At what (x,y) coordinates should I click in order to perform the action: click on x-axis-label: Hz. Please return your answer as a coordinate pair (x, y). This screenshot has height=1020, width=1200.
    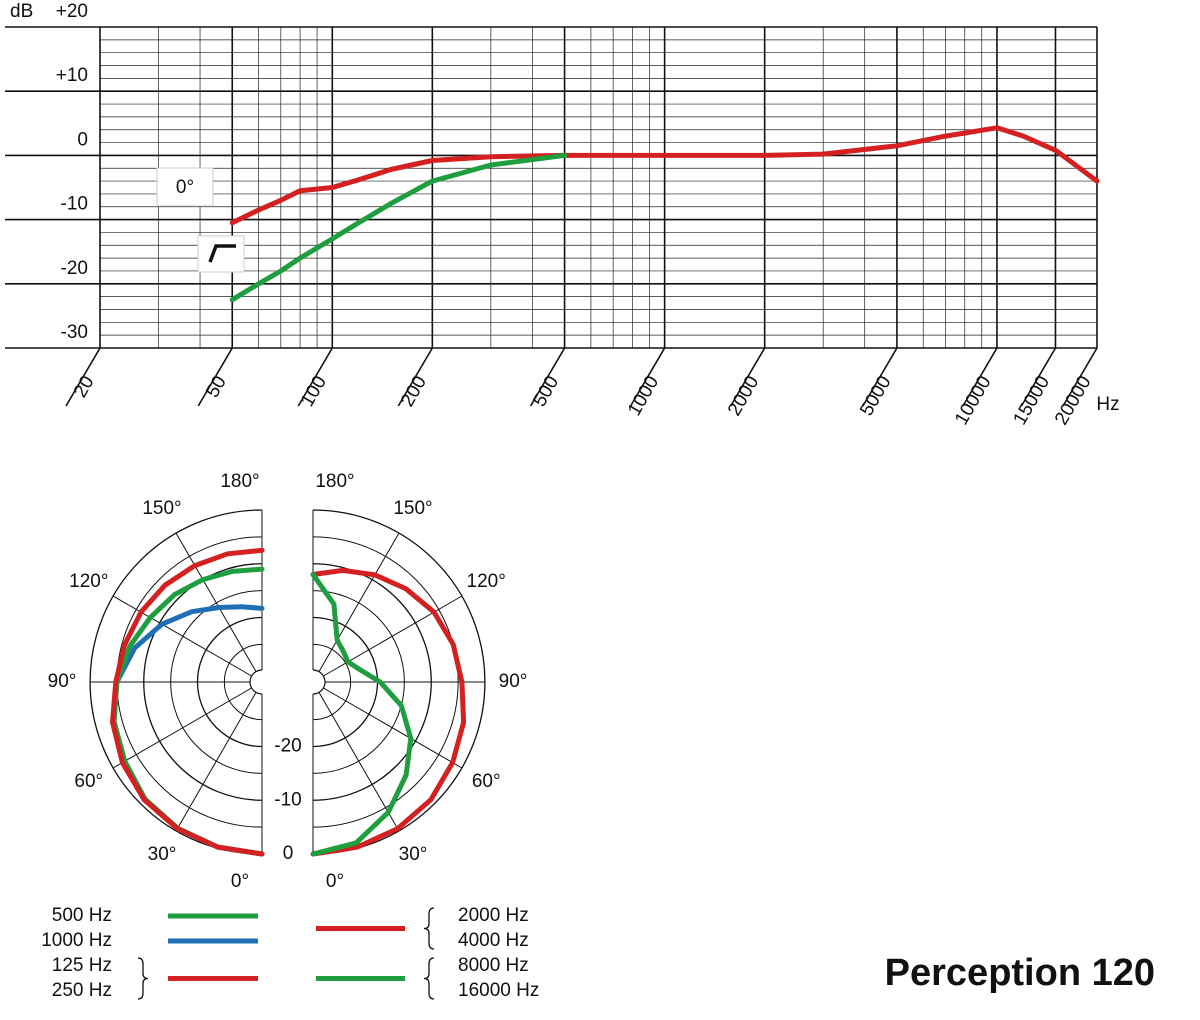
    Looking at the image, I should click on (1107, 404).